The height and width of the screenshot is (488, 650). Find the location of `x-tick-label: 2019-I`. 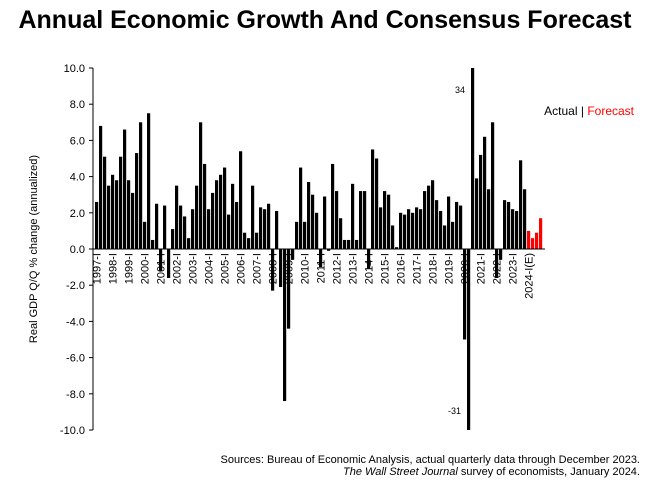

x-tick-label: 2019-I is located at coordinates (450, 268).